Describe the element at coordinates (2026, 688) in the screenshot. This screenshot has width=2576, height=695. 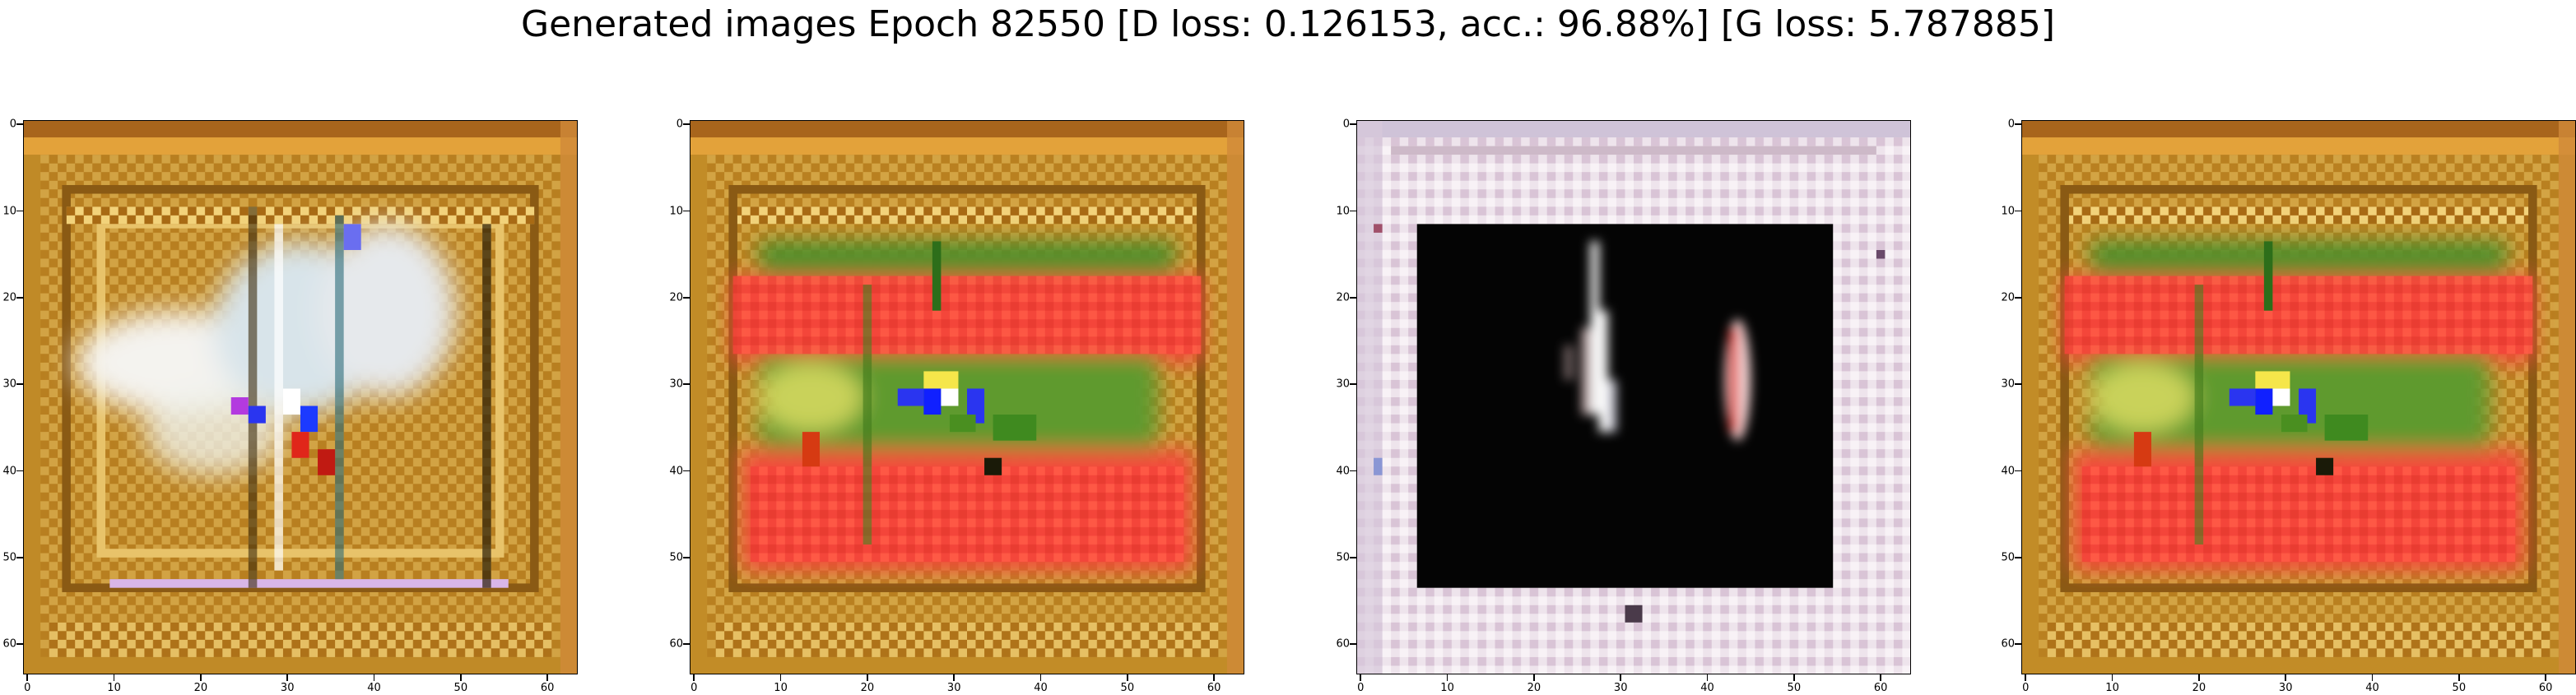
I see `x-tick-label: 0` at that location.